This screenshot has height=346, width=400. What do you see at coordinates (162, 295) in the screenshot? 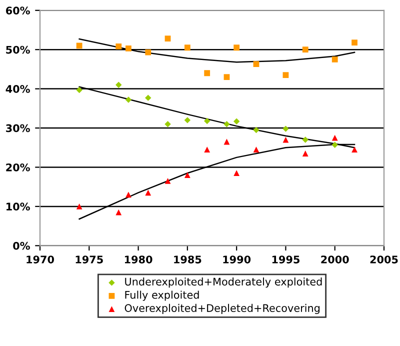
I see `legend-label: Fully exploited` at bounding box center [162, 295].